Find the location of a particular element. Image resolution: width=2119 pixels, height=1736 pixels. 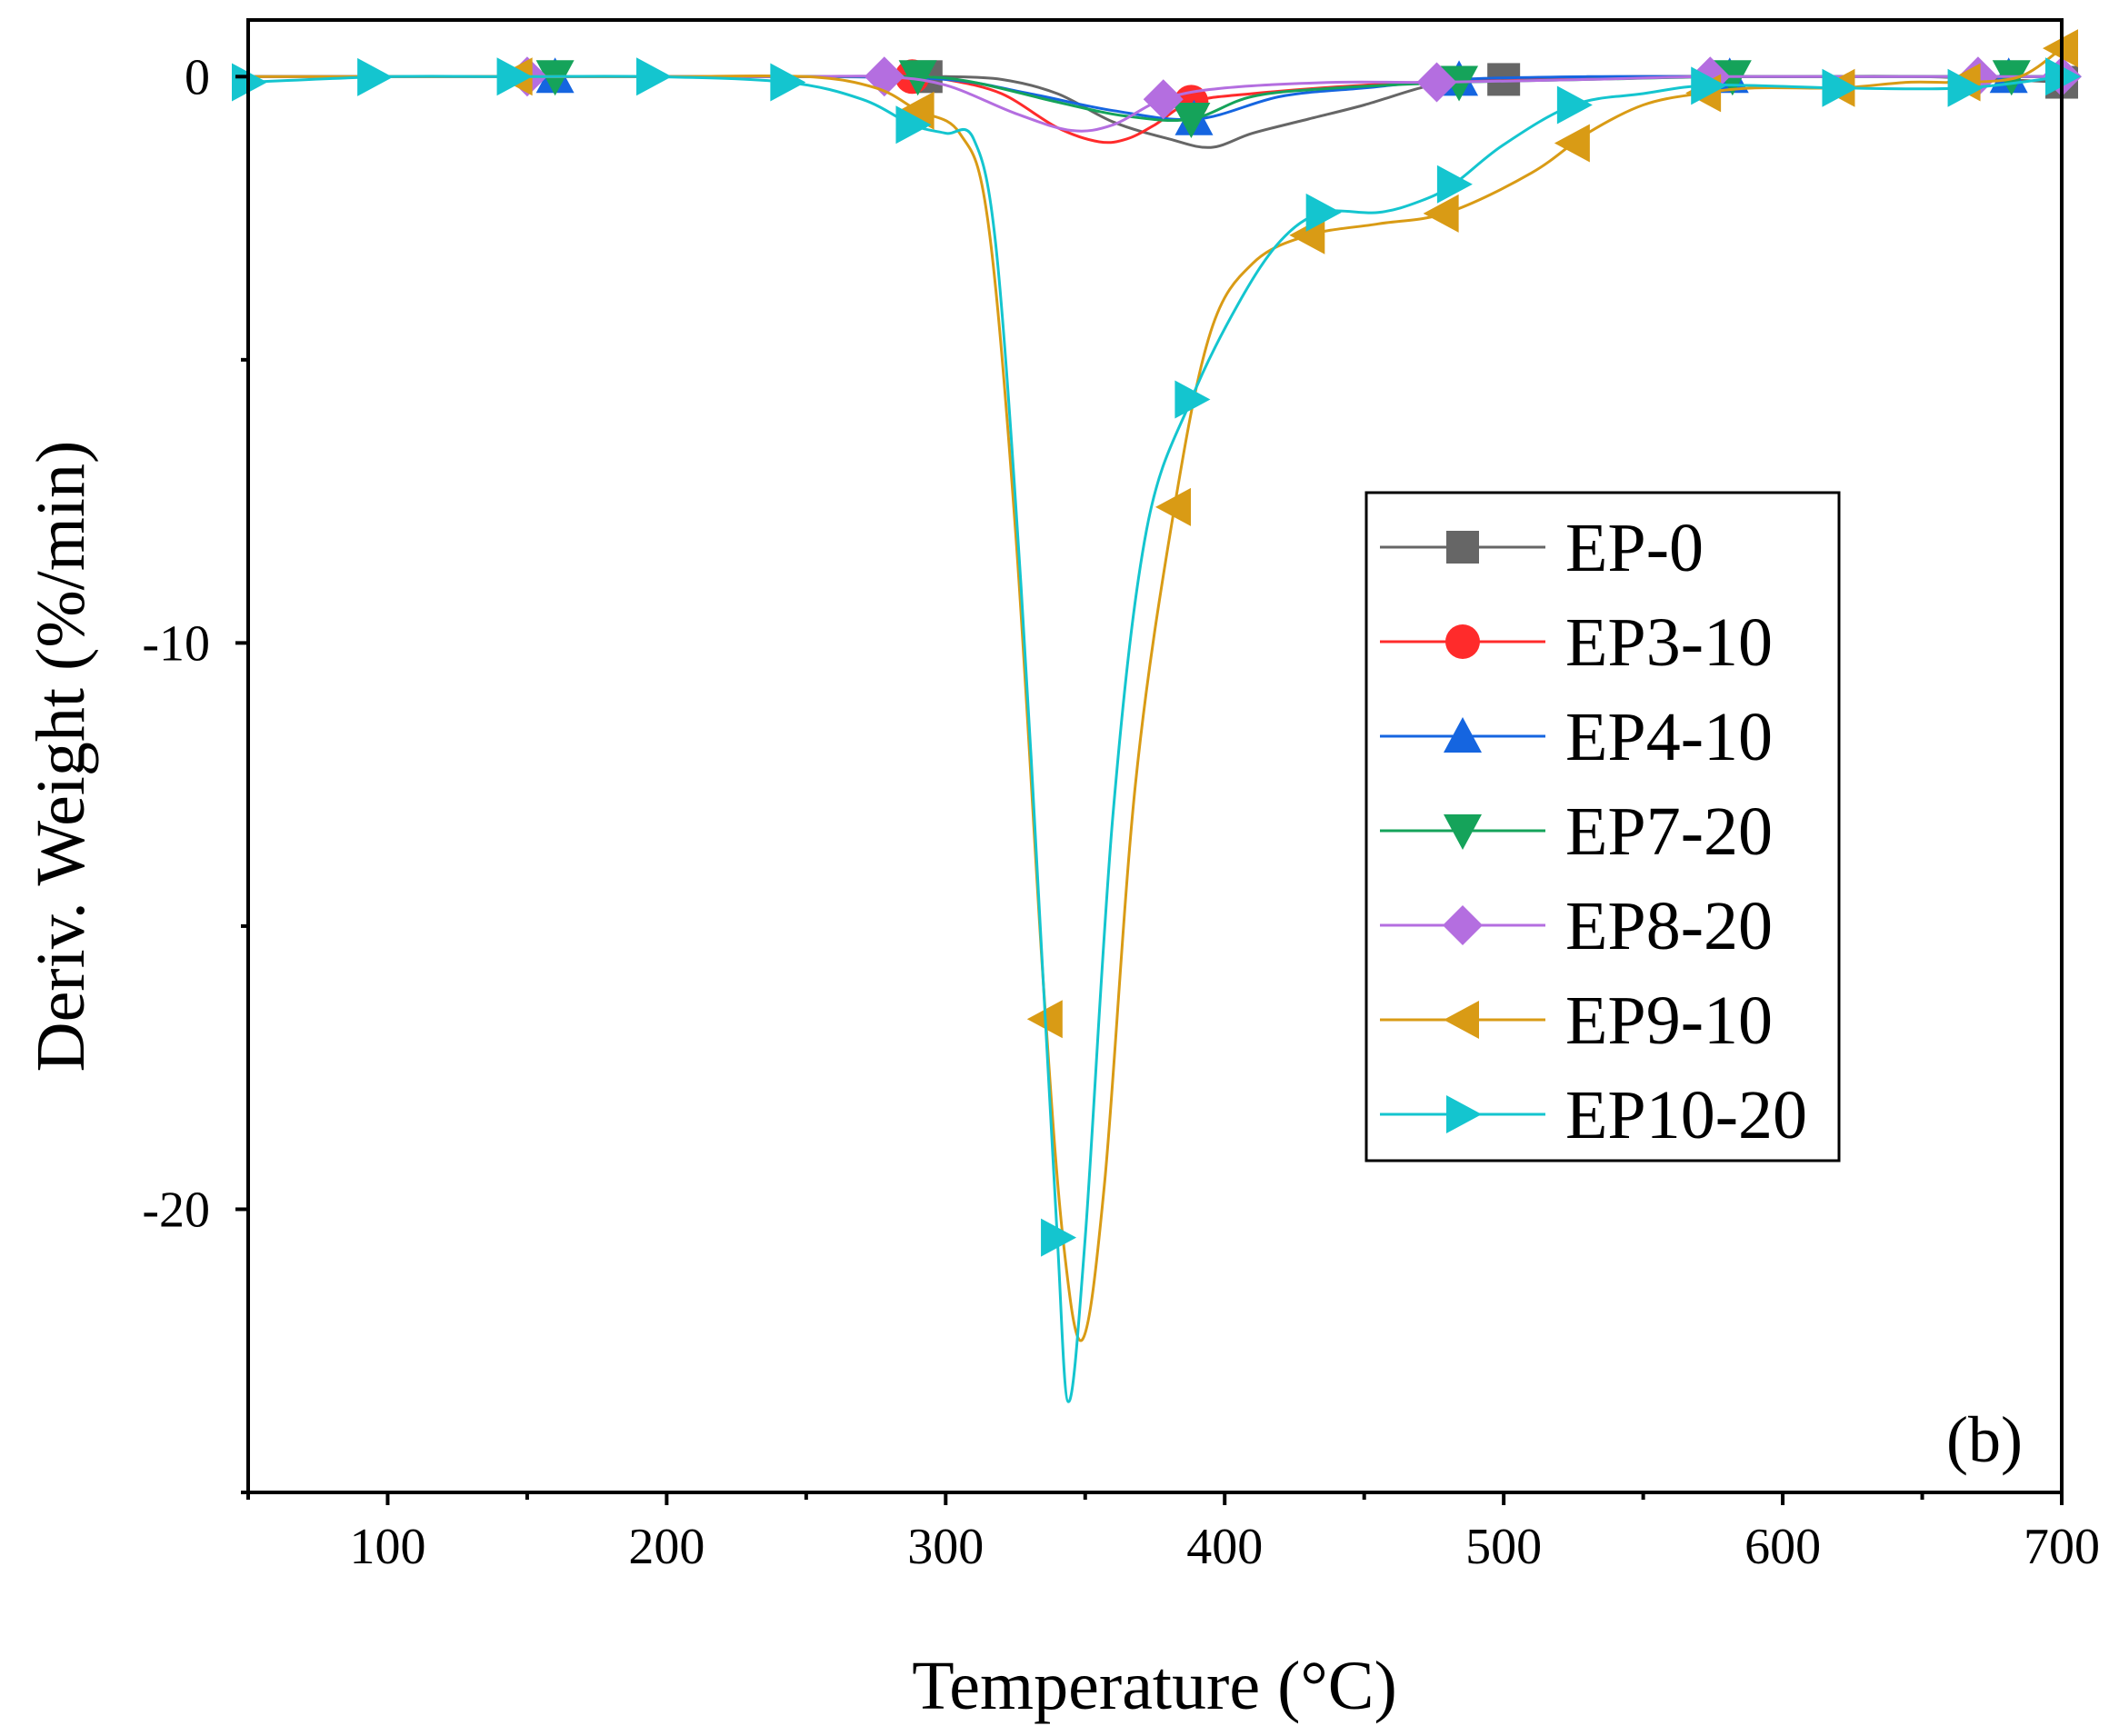

x-tick-label: 500 is located at coordinates (1503, 1547).